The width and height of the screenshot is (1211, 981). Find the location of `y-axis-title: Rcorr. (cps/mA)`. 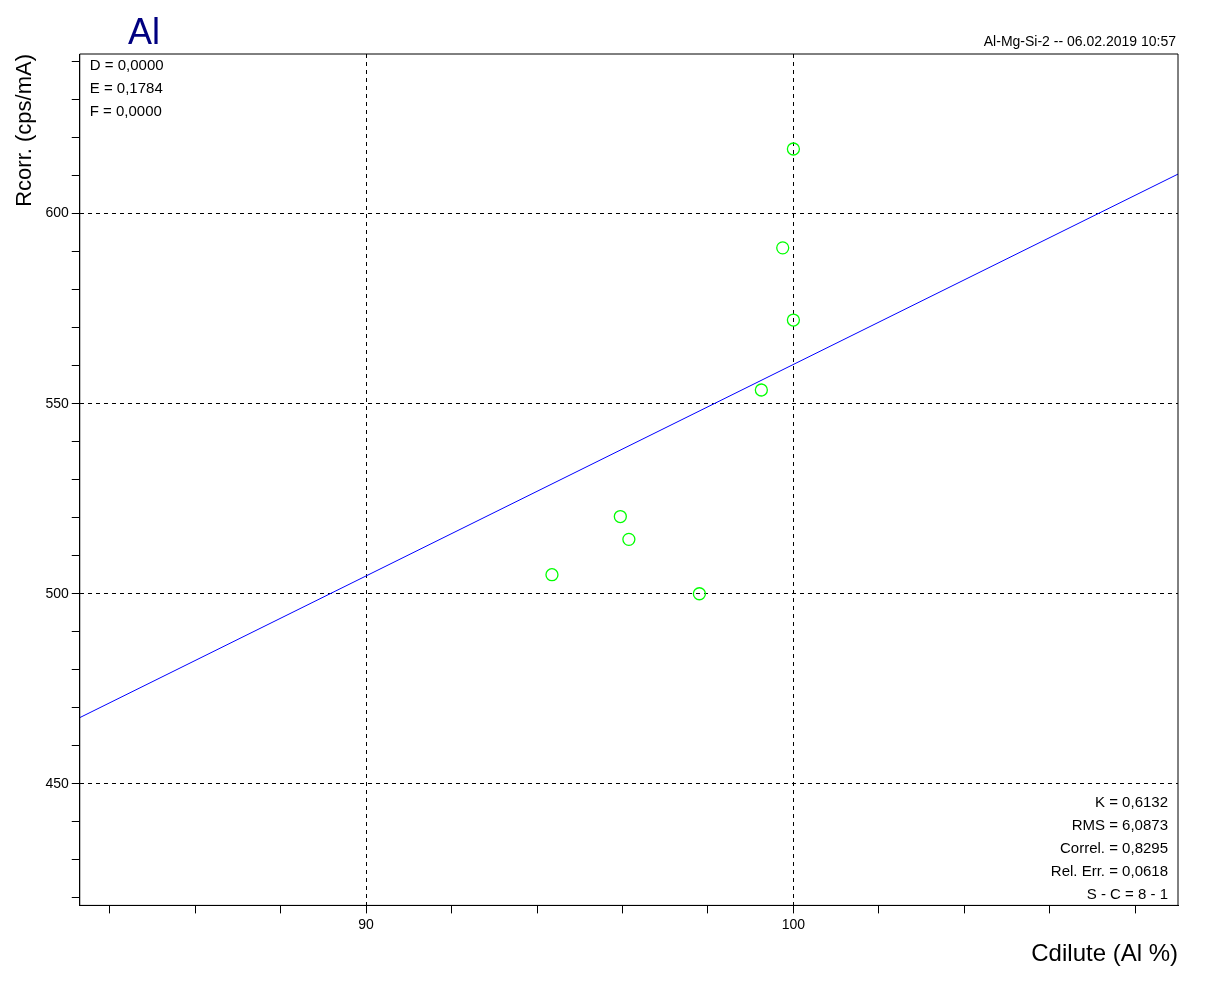

y-axis-title: Rcorr. (cps/mA) is located at coordinates (24, 130).